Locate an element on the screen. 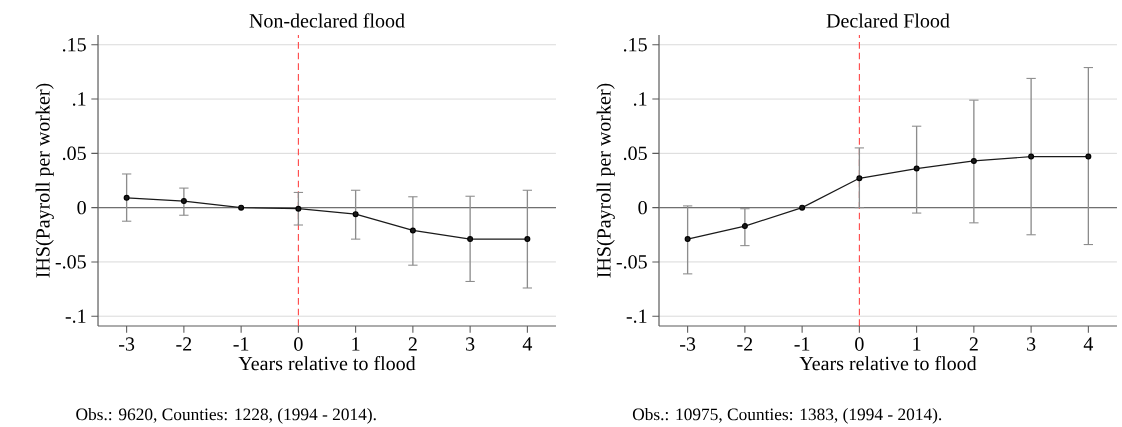 This screenshot has width=1122, height=427. chart-title: Non-declared flood is located at coordinates (327, 20).